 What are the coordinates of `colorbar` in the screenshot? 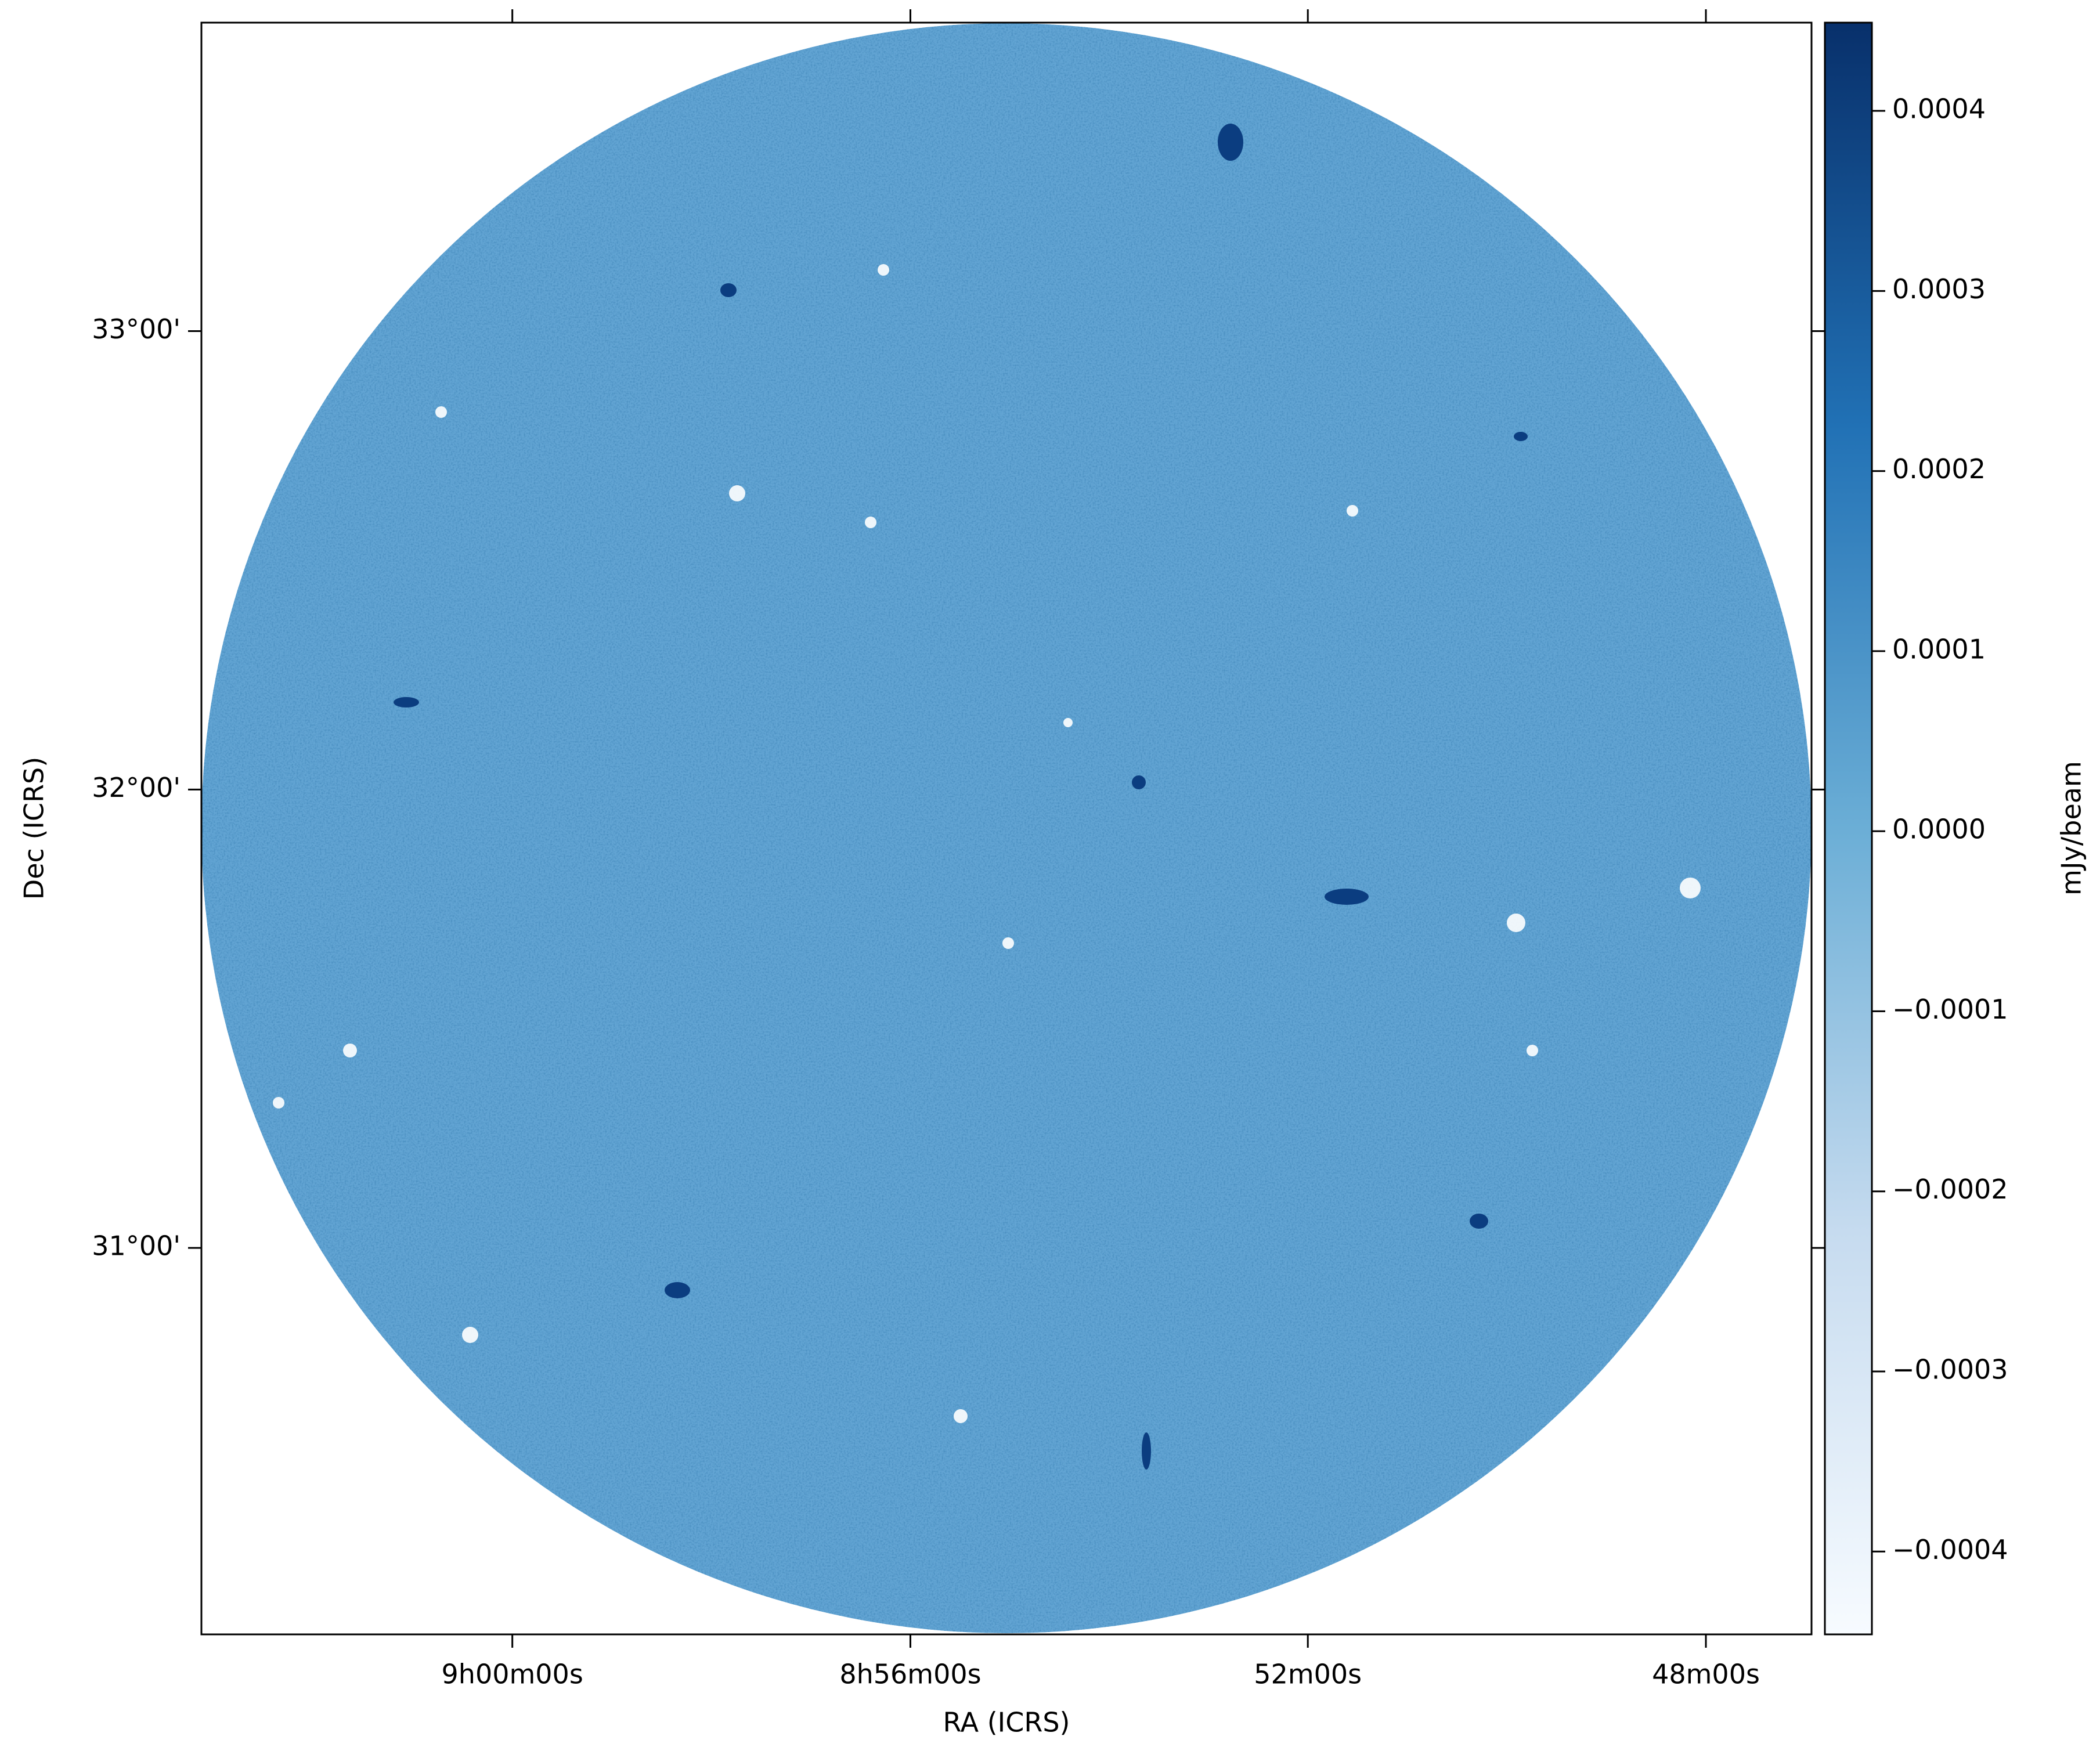 It's located at (1848, 828).